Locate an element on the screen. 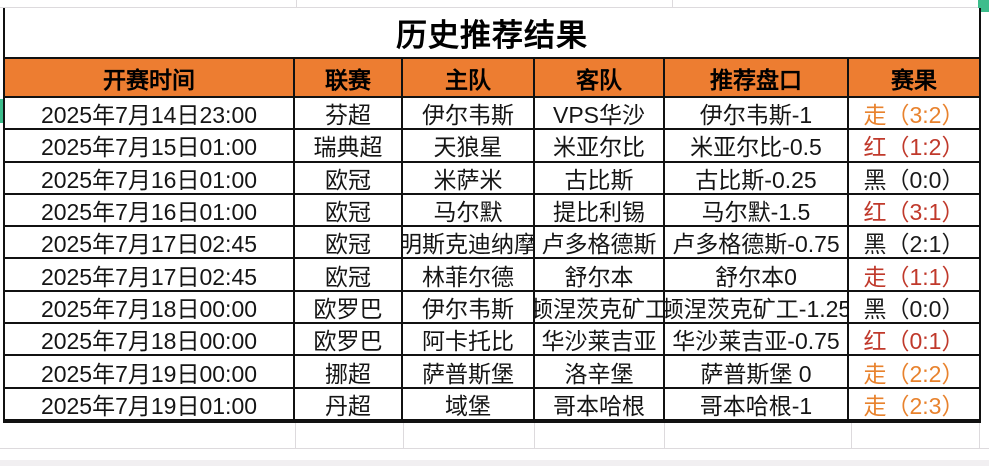 This screenshot has height=466, width=989. cell-league: 丹超 is located at coordinates (349, 403).